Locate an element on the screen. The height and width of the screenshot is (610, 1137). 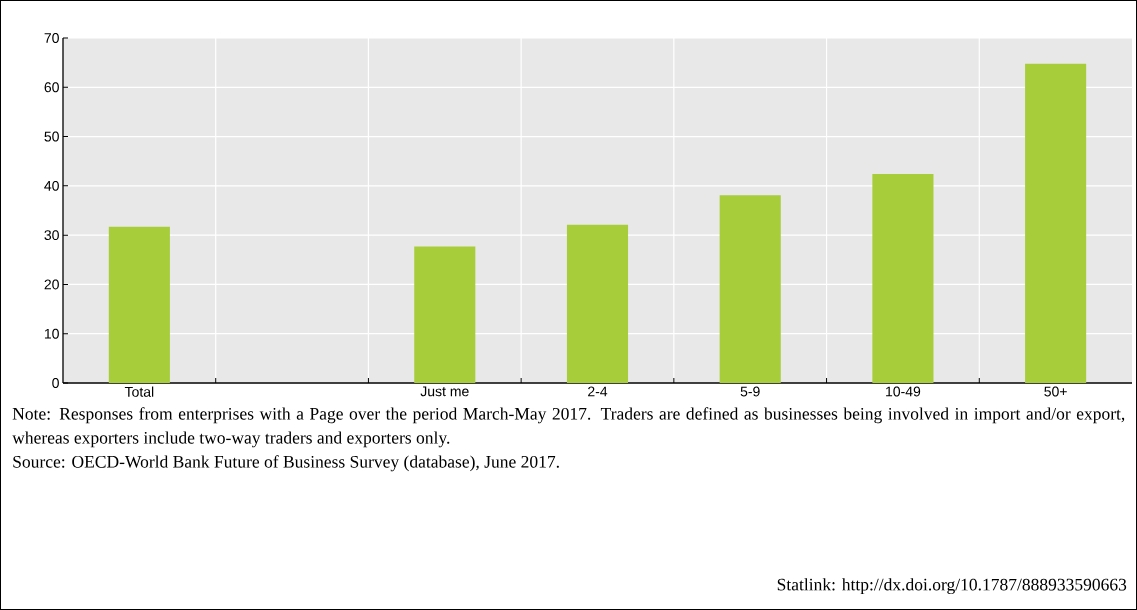
y-tick-label: 50 is located at coordinates (51, 136).